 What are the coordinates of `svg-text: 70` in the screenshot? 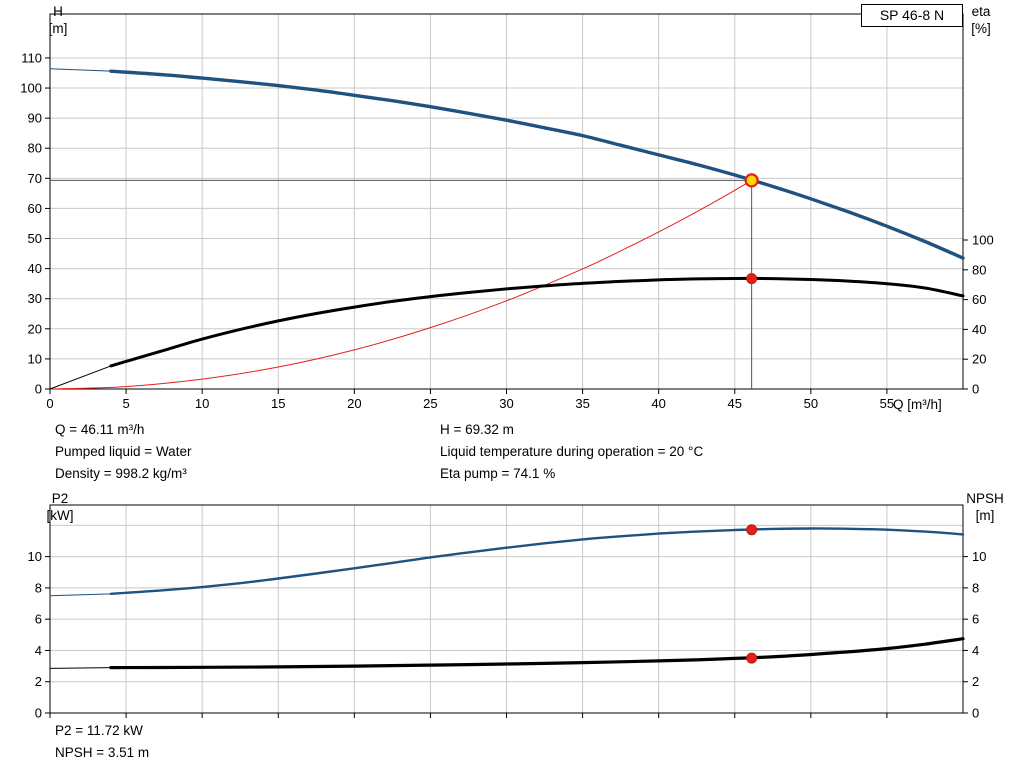 It's located at (35, 178).